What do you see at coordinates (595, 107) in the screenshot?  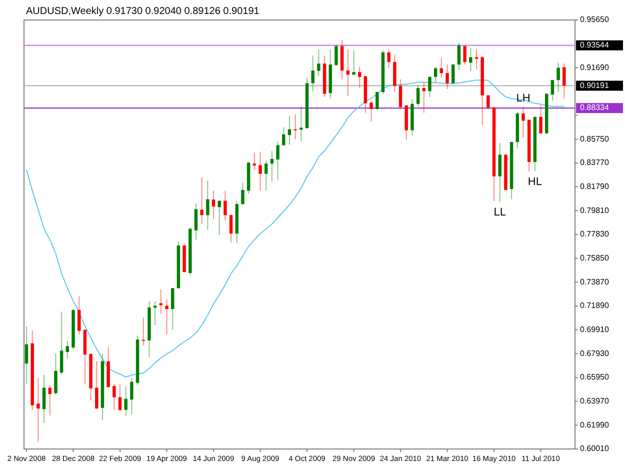 I see `ref-line-label: 0.88334` at bounding box center [595, 107].